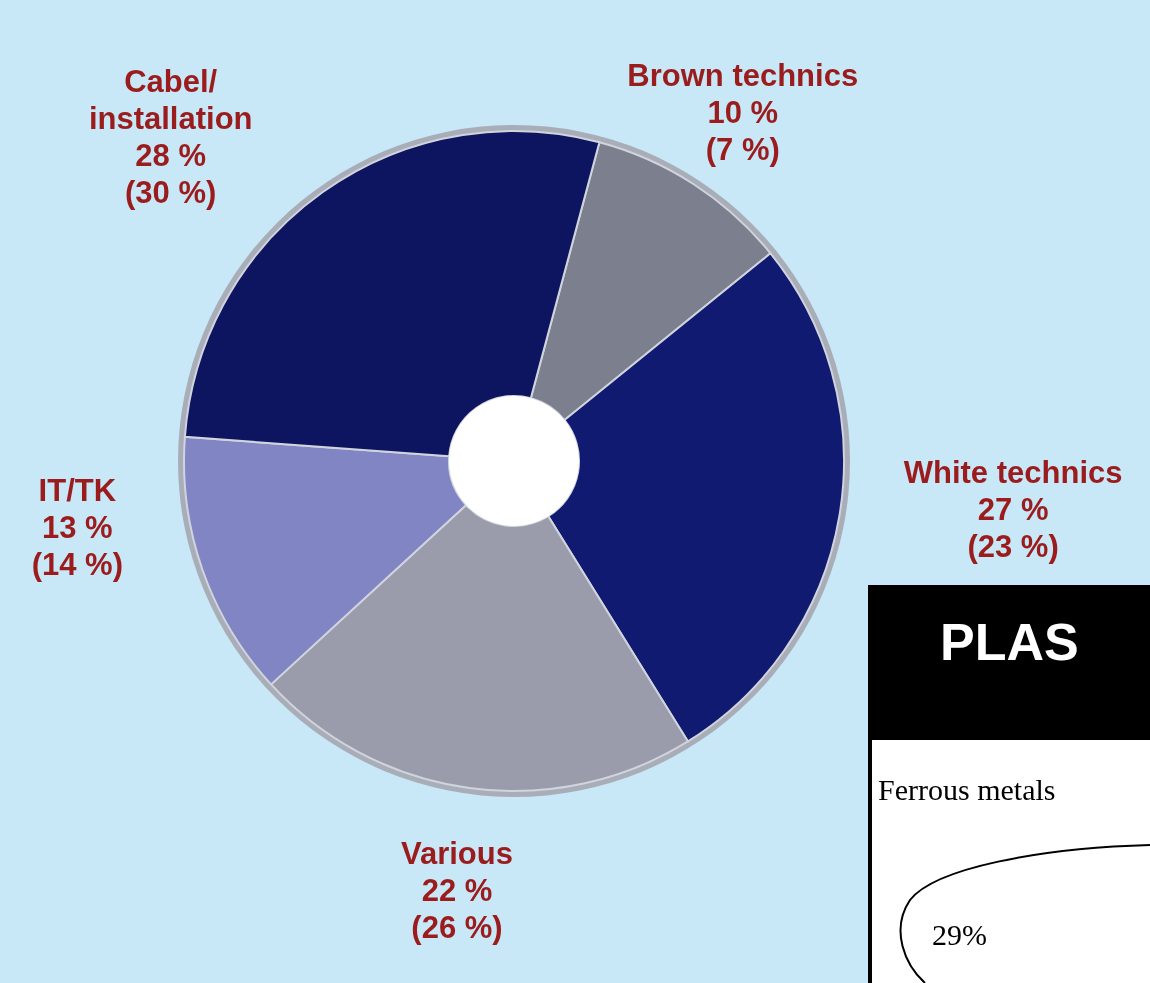 The height and width of the screenshot is (983, 1150). I want to click on data-label: 27 % (23 %), so click(1013, 528).